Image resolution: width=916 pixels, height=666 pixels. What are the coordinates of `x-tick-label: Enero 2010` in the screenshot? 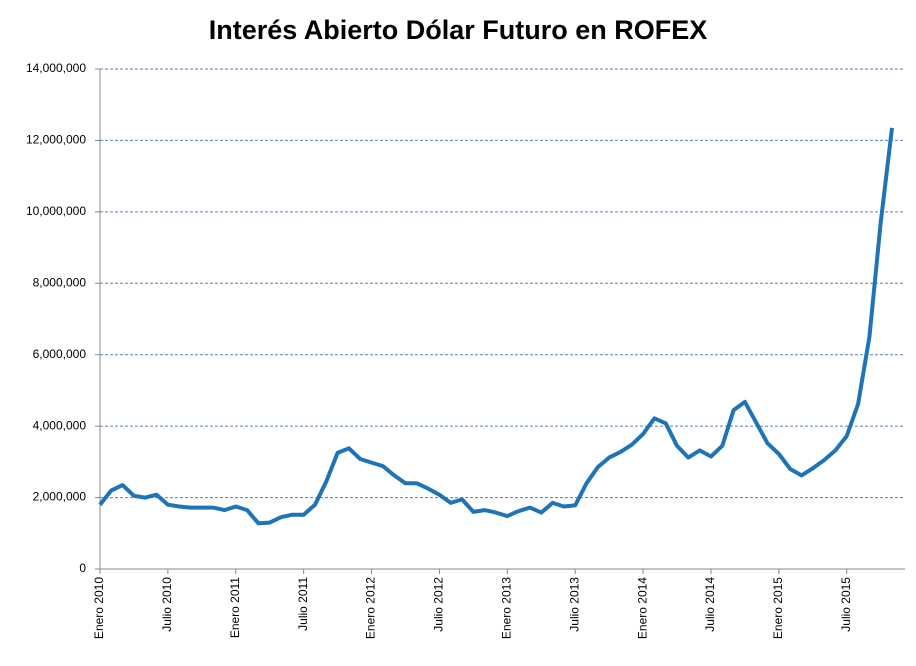 It's located at (99, 608).